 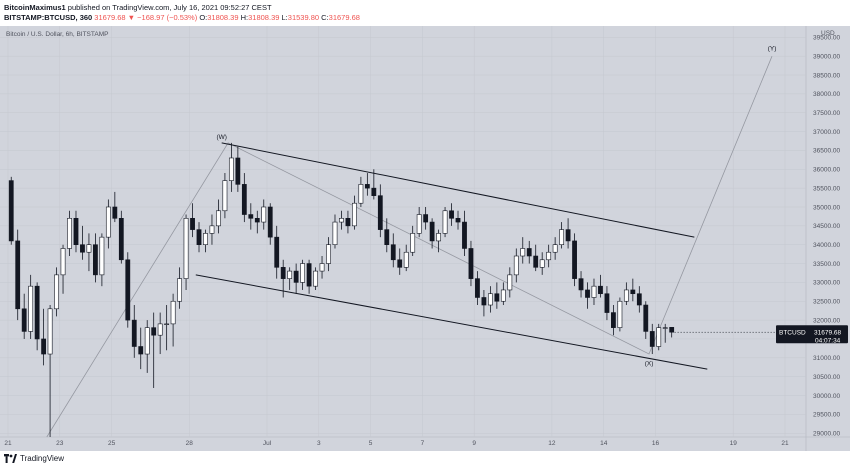 I want to click on author-name: BitcoinMaximus1, so click(x=35, y=7).